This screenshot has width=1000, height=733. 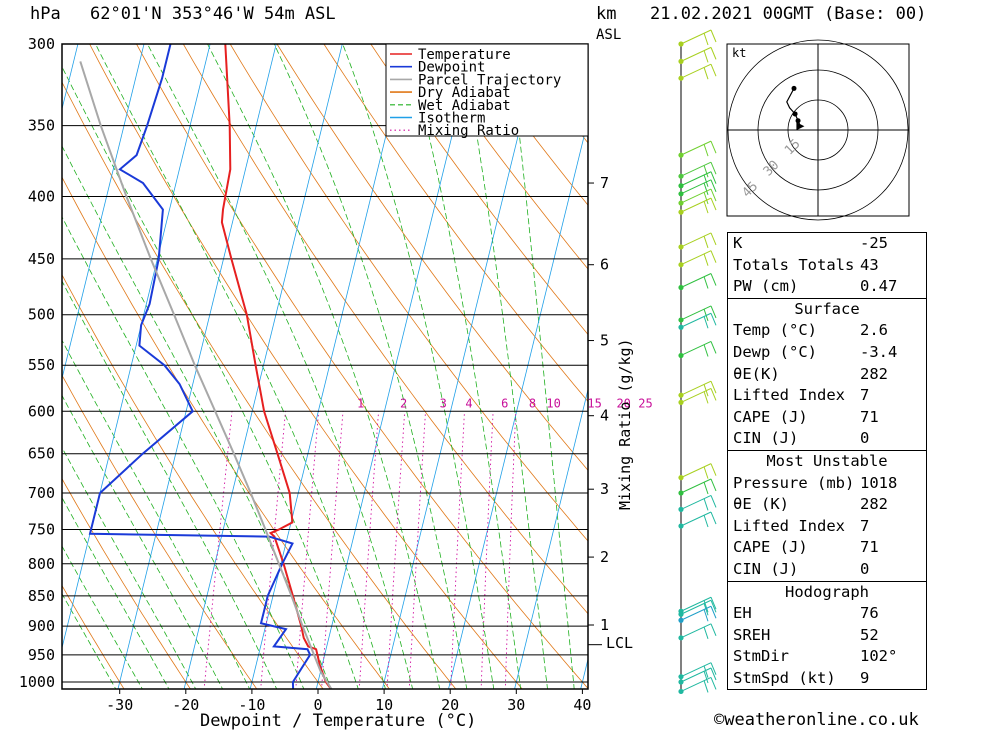 What do you see at coordinates (815, 656) in the screenshot?
I see `hodo-row: StmDir 102°` at bounding box center [815, 656].